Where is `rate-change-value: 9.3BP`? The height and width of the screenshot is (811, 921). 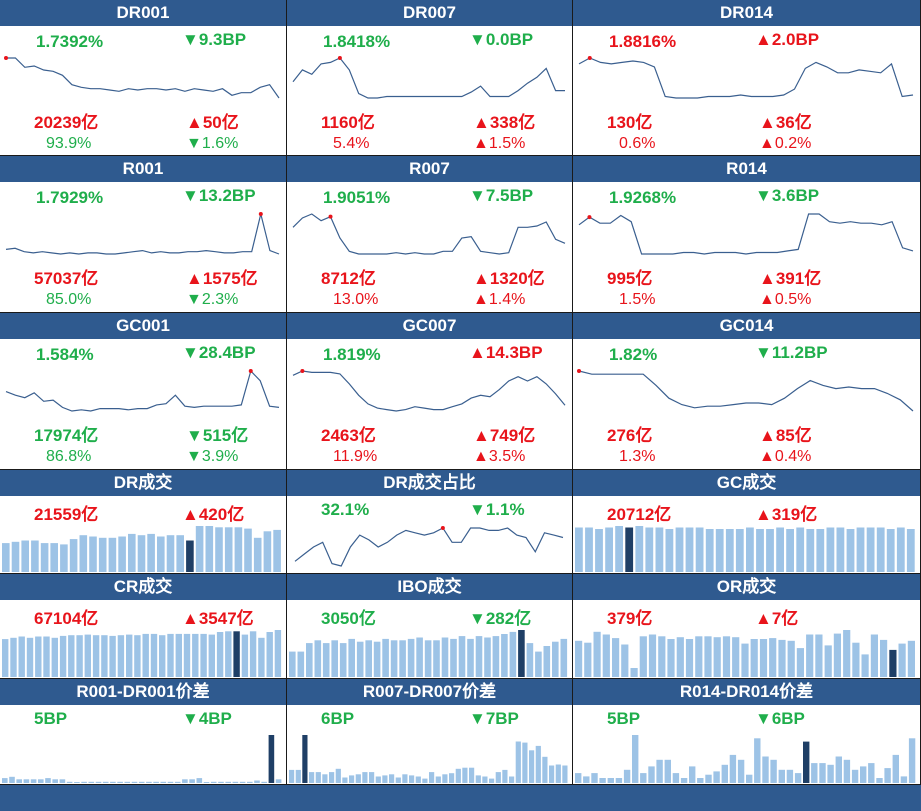 rate-change-value: 9.3BP is located at coordinates (222, 39).